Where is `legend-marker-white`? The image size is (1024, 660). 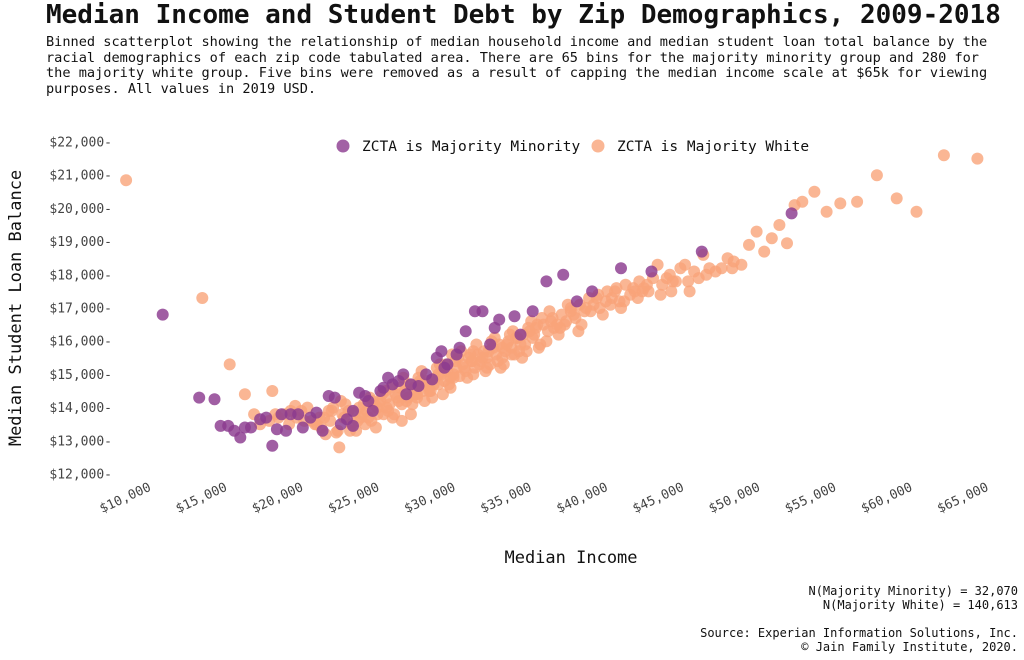 legend-marker-white is located at coordinates (598, 146).